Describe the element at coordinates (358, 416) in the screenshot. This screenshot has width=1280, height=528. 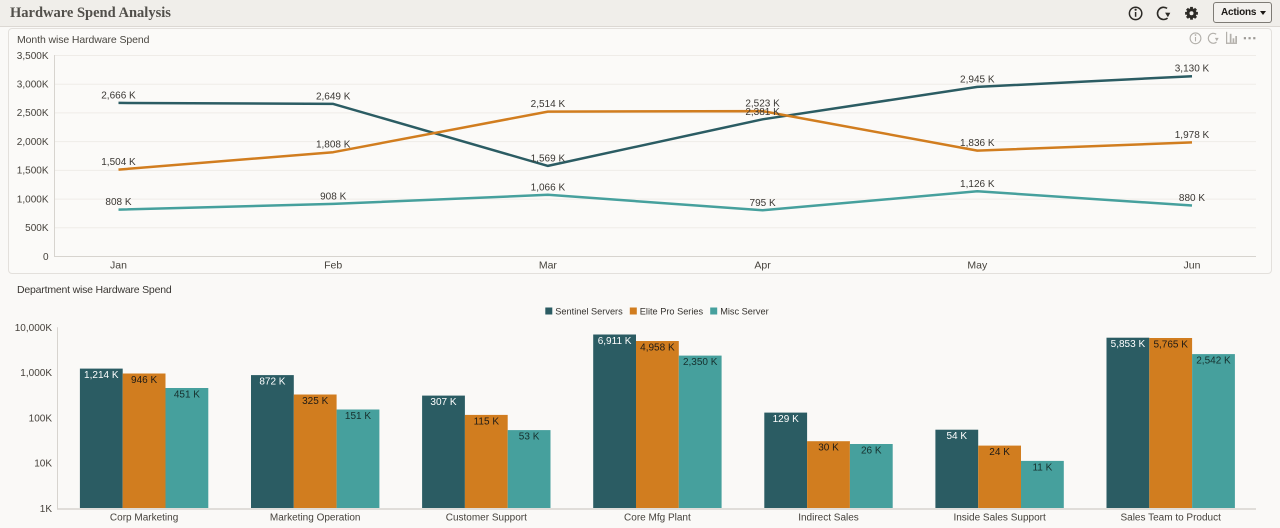
I see `svg-text: 151 K` at that location.